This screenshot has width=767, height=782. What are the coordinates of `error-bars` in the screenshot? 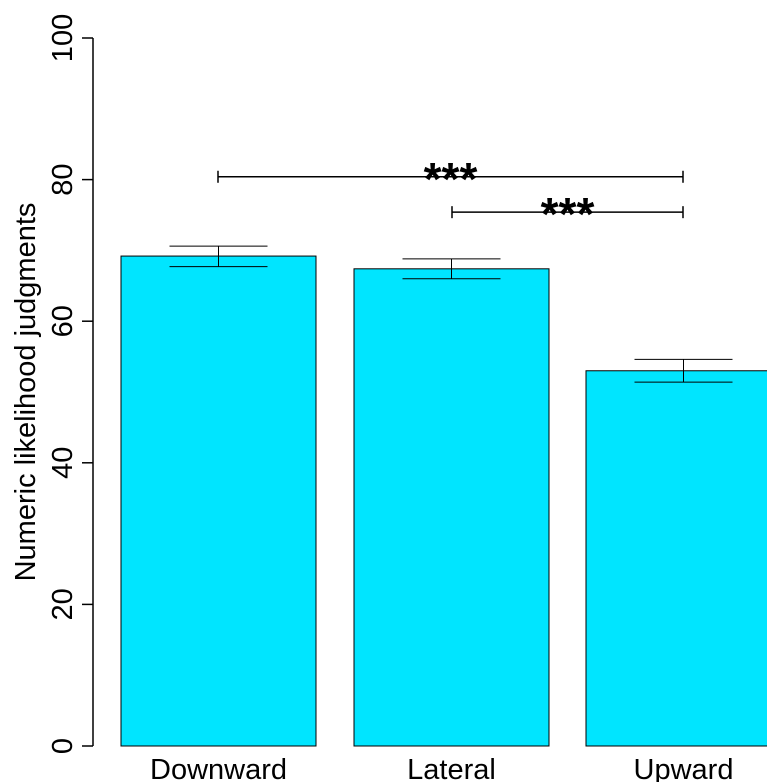 It's located at (451, 314).